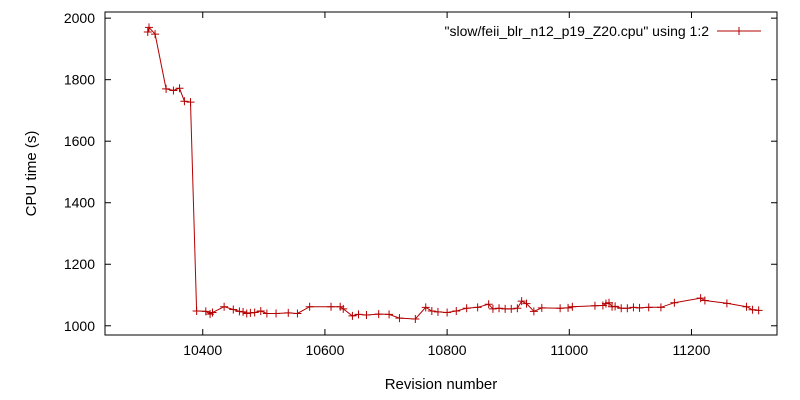 The image size is (800, 400). Describe the element at coordinates (569, 350) in the screenshot. I see `x-tick-label: 11000` at that location.